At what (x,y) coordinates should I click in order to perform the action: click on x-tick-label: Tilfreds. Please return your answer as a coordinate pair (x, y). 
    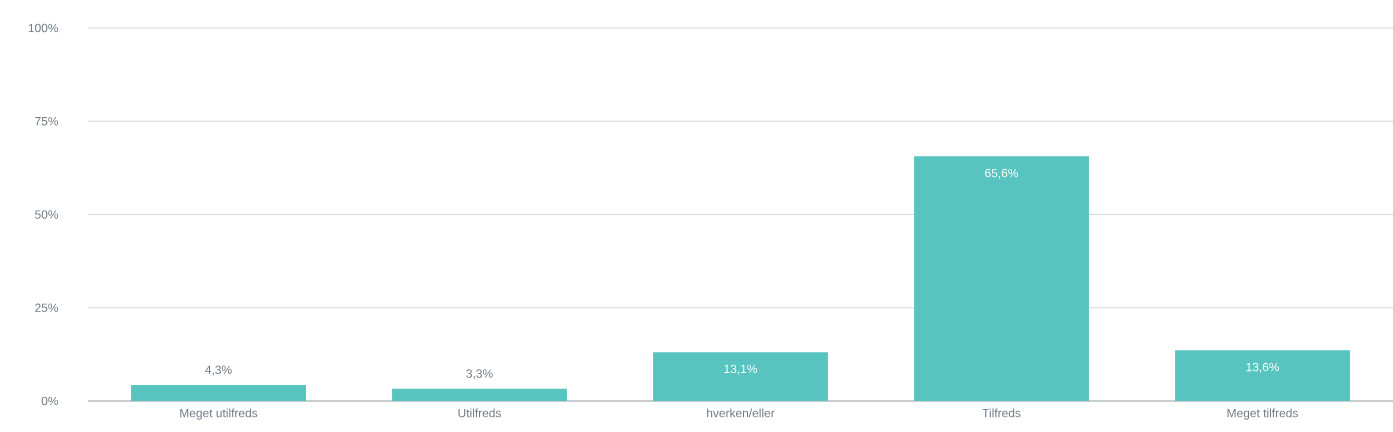
    Looking at the image, I should click on (1001, 413).